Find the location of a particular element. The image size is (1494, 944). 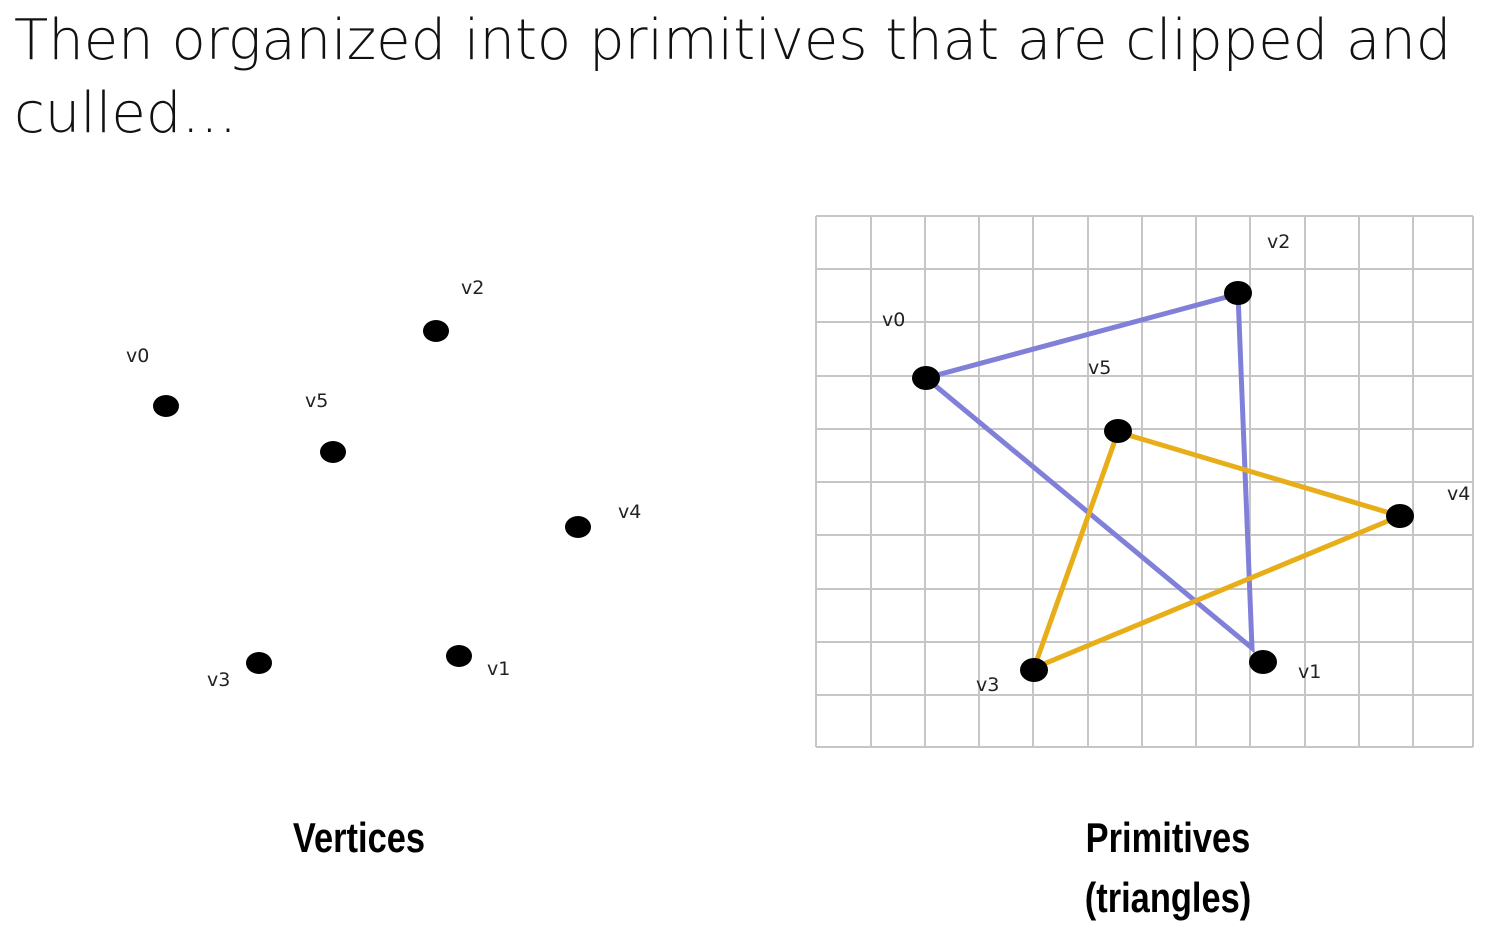

triangle-v5-v4-v3 is located at coordinates (1218, 550).